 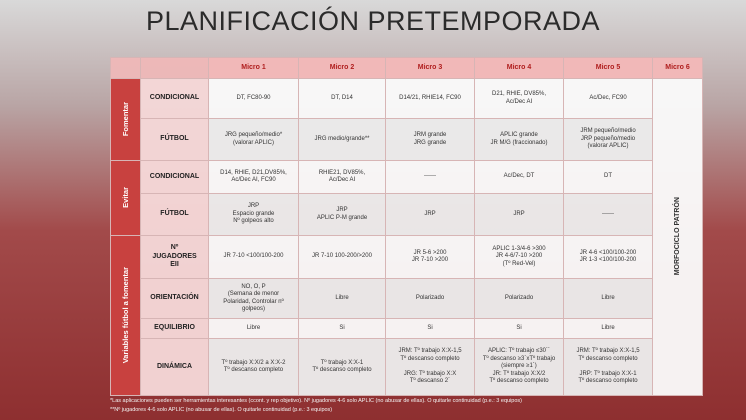 What do you see at coordinates (519, 177) in the screenshot?
I see `cell: Ac/Dec, DT` at bounding box center [519, 177].